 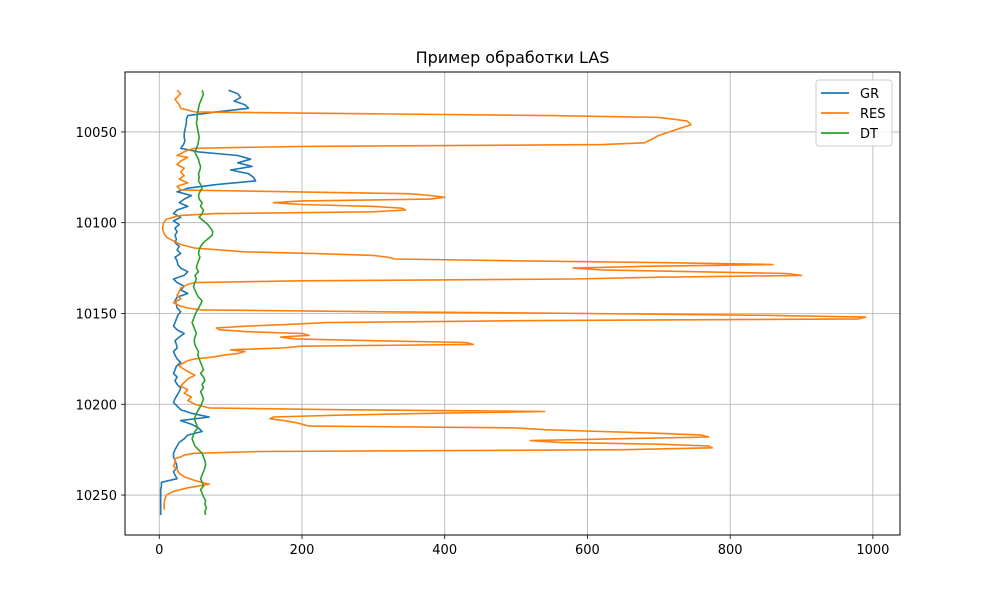 What do you see at coordinates (96, 224) in the screenshot?
I see `y-tick-label: 10100` at bounding box center [96, 224].